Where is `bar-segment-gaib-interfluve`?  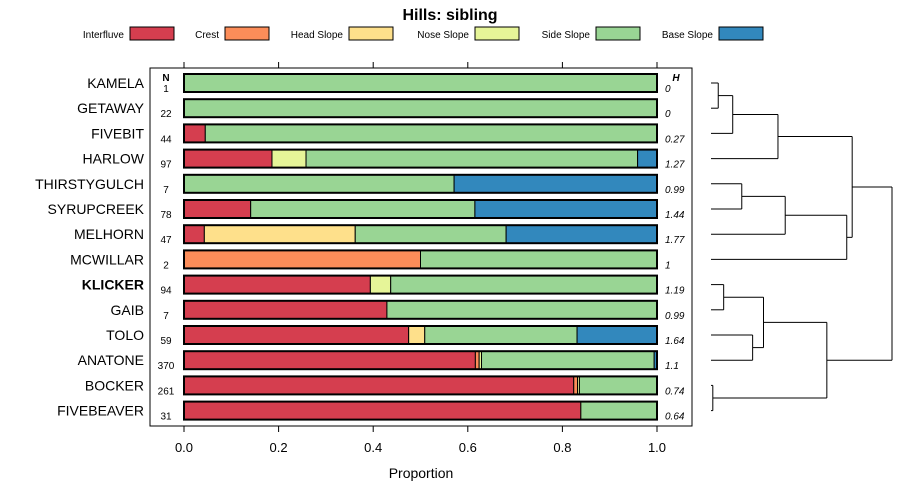
bar-segment-gaib-interfluve is located at coordinates (285, 310).